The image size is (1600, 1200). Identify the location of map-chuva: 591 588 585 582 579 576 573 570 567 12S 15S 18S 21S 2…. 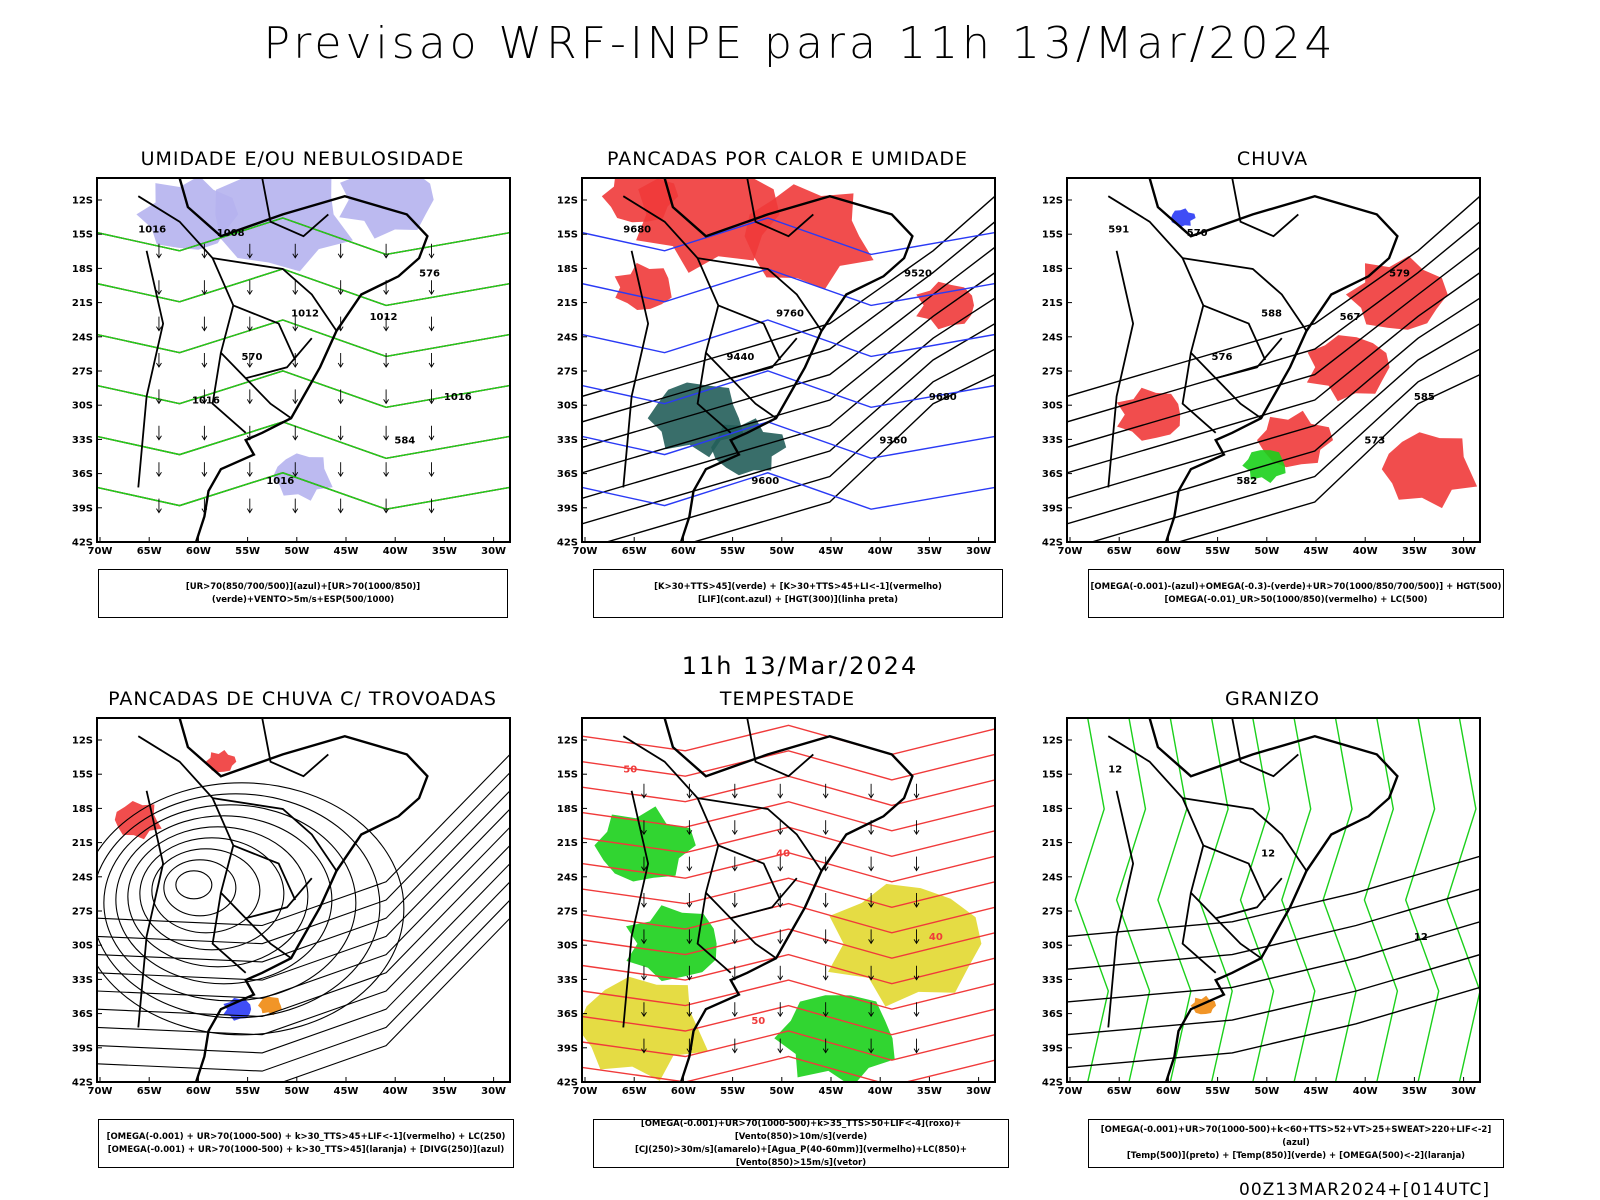
(1261, 367).